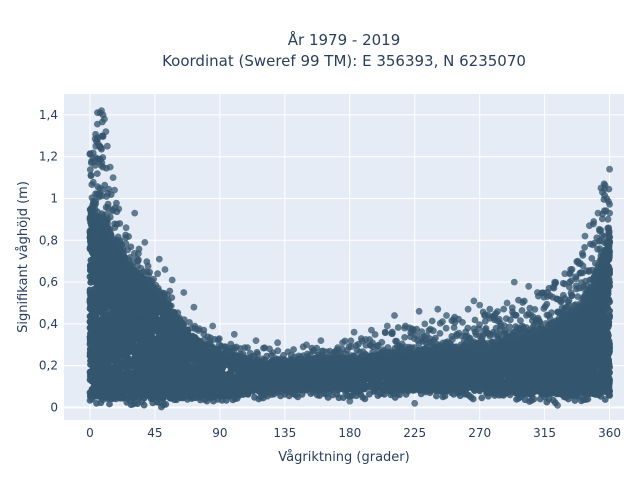 The image size is (640, 480). I want to click on data-point, so click(98, 273).